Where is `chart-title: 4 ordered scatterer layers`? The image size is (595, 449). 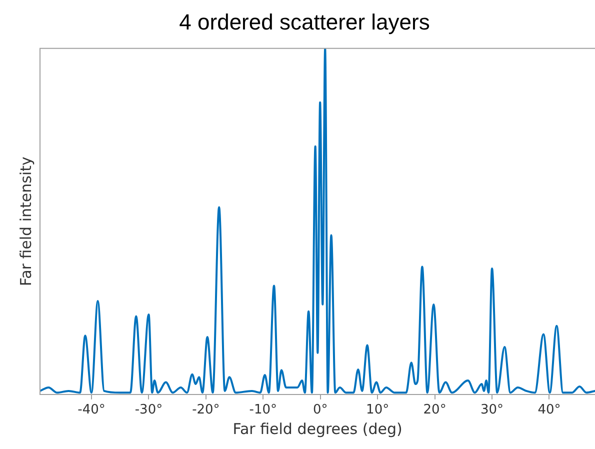
chart-title: 4 ordered scatterer layers is located at coordinates (304, 21).